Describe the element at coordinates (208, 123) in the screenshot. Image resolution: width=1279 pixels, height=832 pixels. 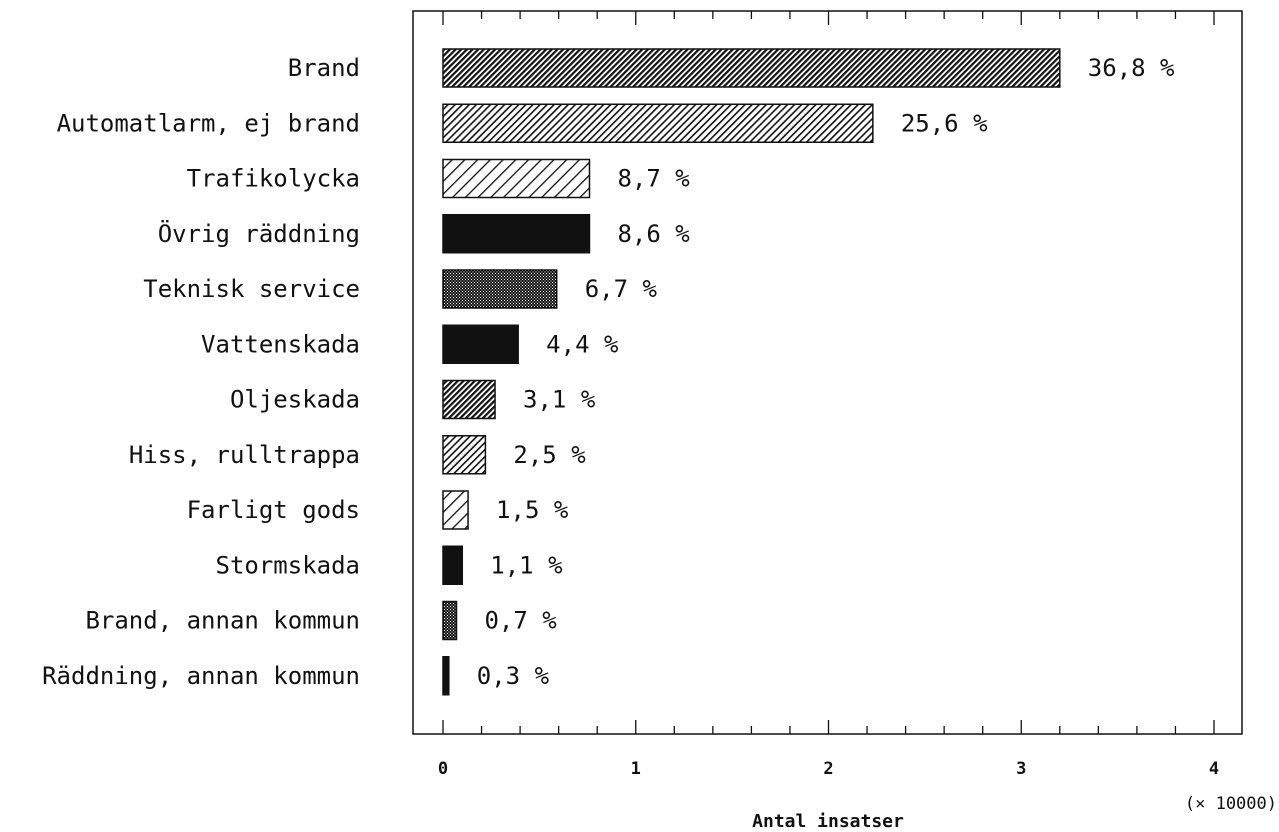
I see `category-label: Automatlarm, ej brand` at that location.